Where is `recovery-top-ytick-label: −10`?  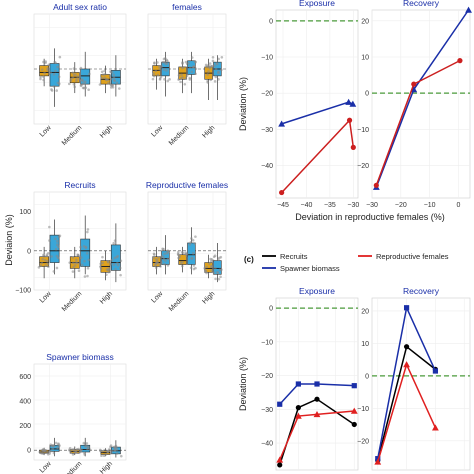 recovery-top-ytick-label: −10 is located at coordinates (363, 130).